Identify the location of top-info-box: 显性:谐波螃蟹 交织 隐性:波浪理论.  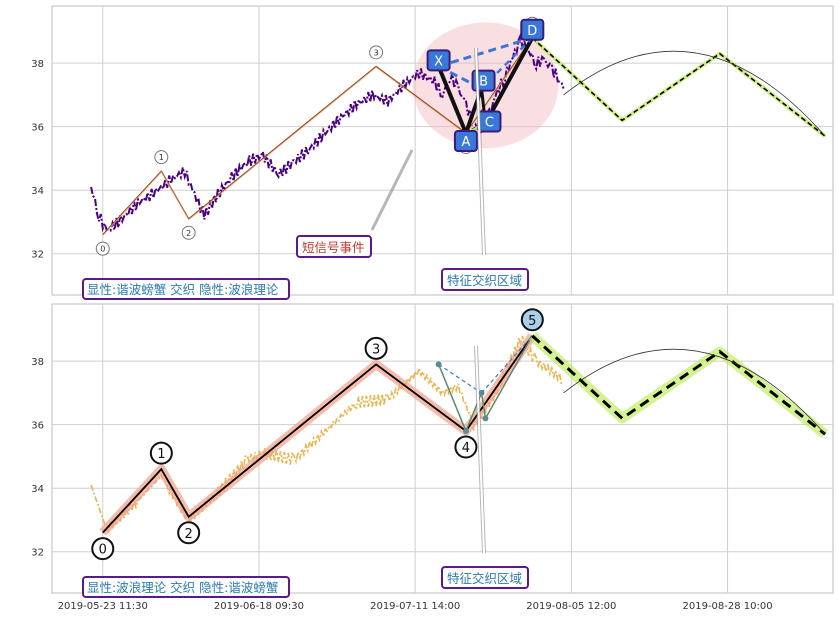
(186, 289).